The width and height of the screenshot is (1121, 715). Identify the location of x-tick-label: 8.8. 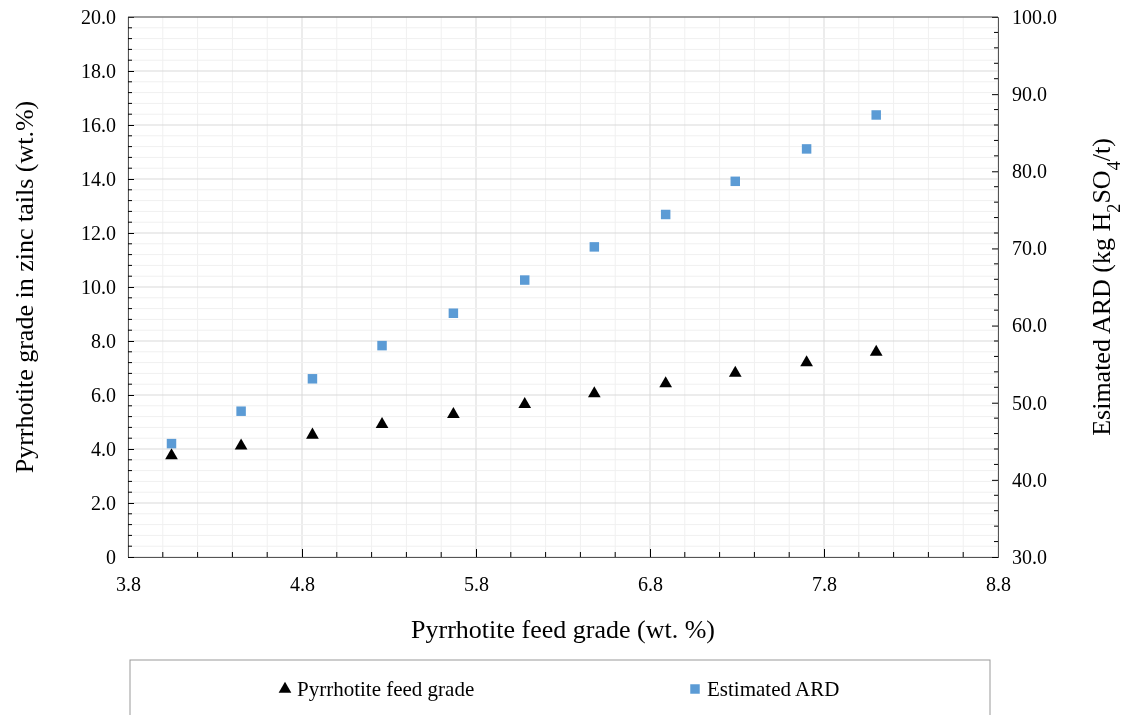
(998, 584).